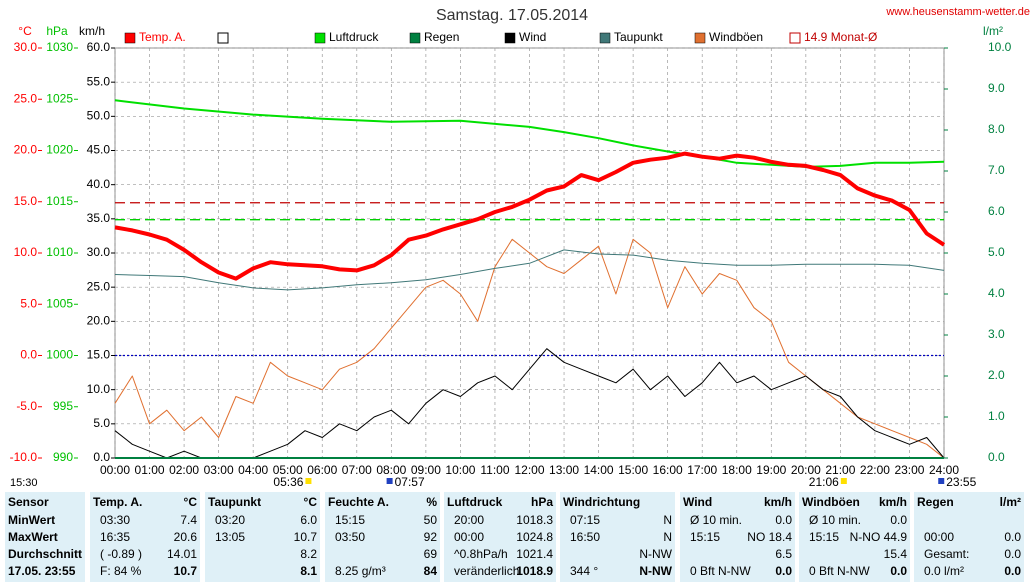 The image size is (1034, 587). What do you see at coordinates (32, 520) in the screenshot?
I see `cell-label: MinWert` at bounding box center [32, 520].